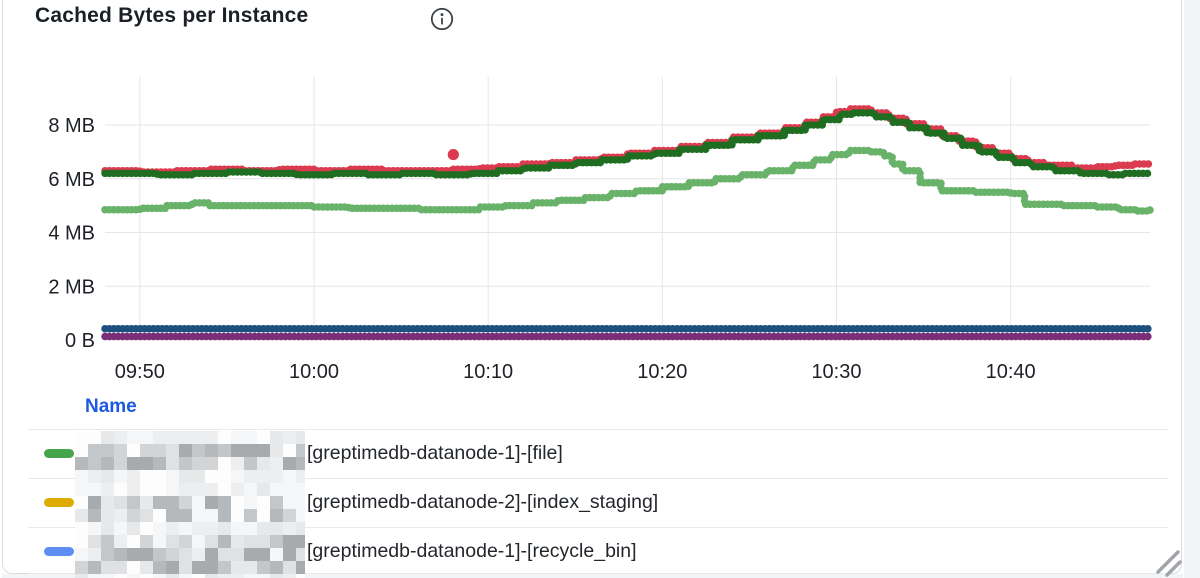  I want to click on panel-resize-handle, so click(1170, 559).